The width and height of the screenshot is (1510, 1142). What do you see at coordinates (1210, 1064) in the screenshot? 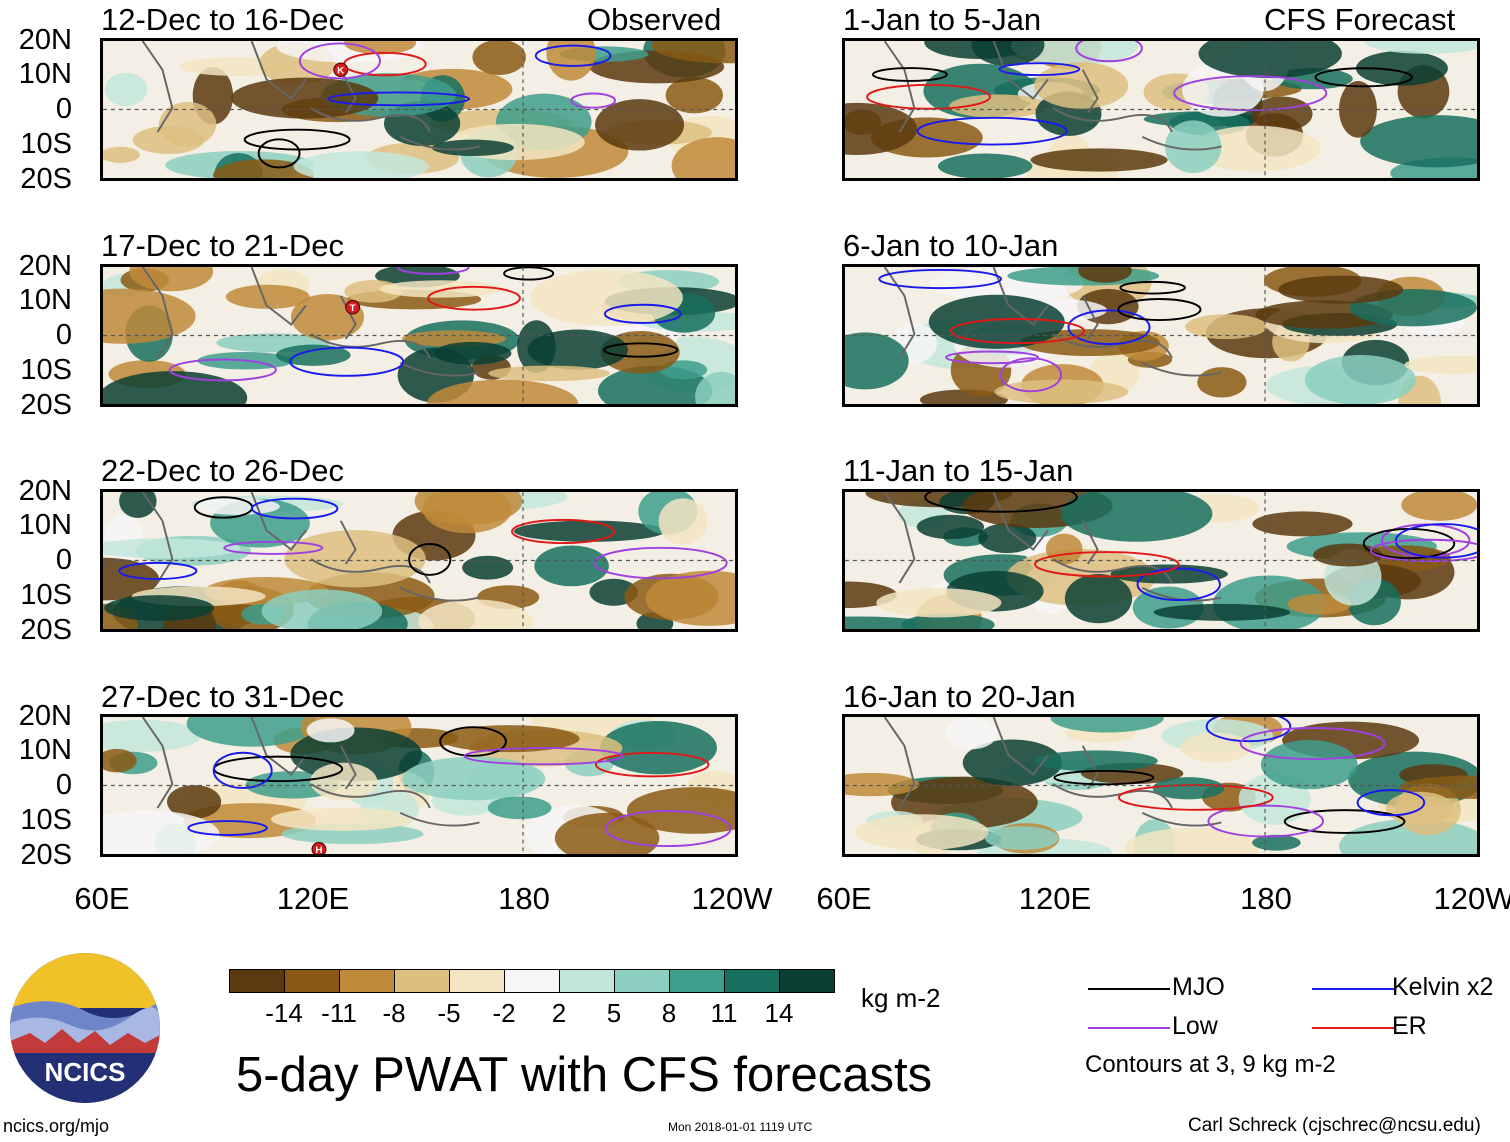
I see `legend-note: Contours at 3, 9 kg m-2` at bounding box center [1210, 1064].